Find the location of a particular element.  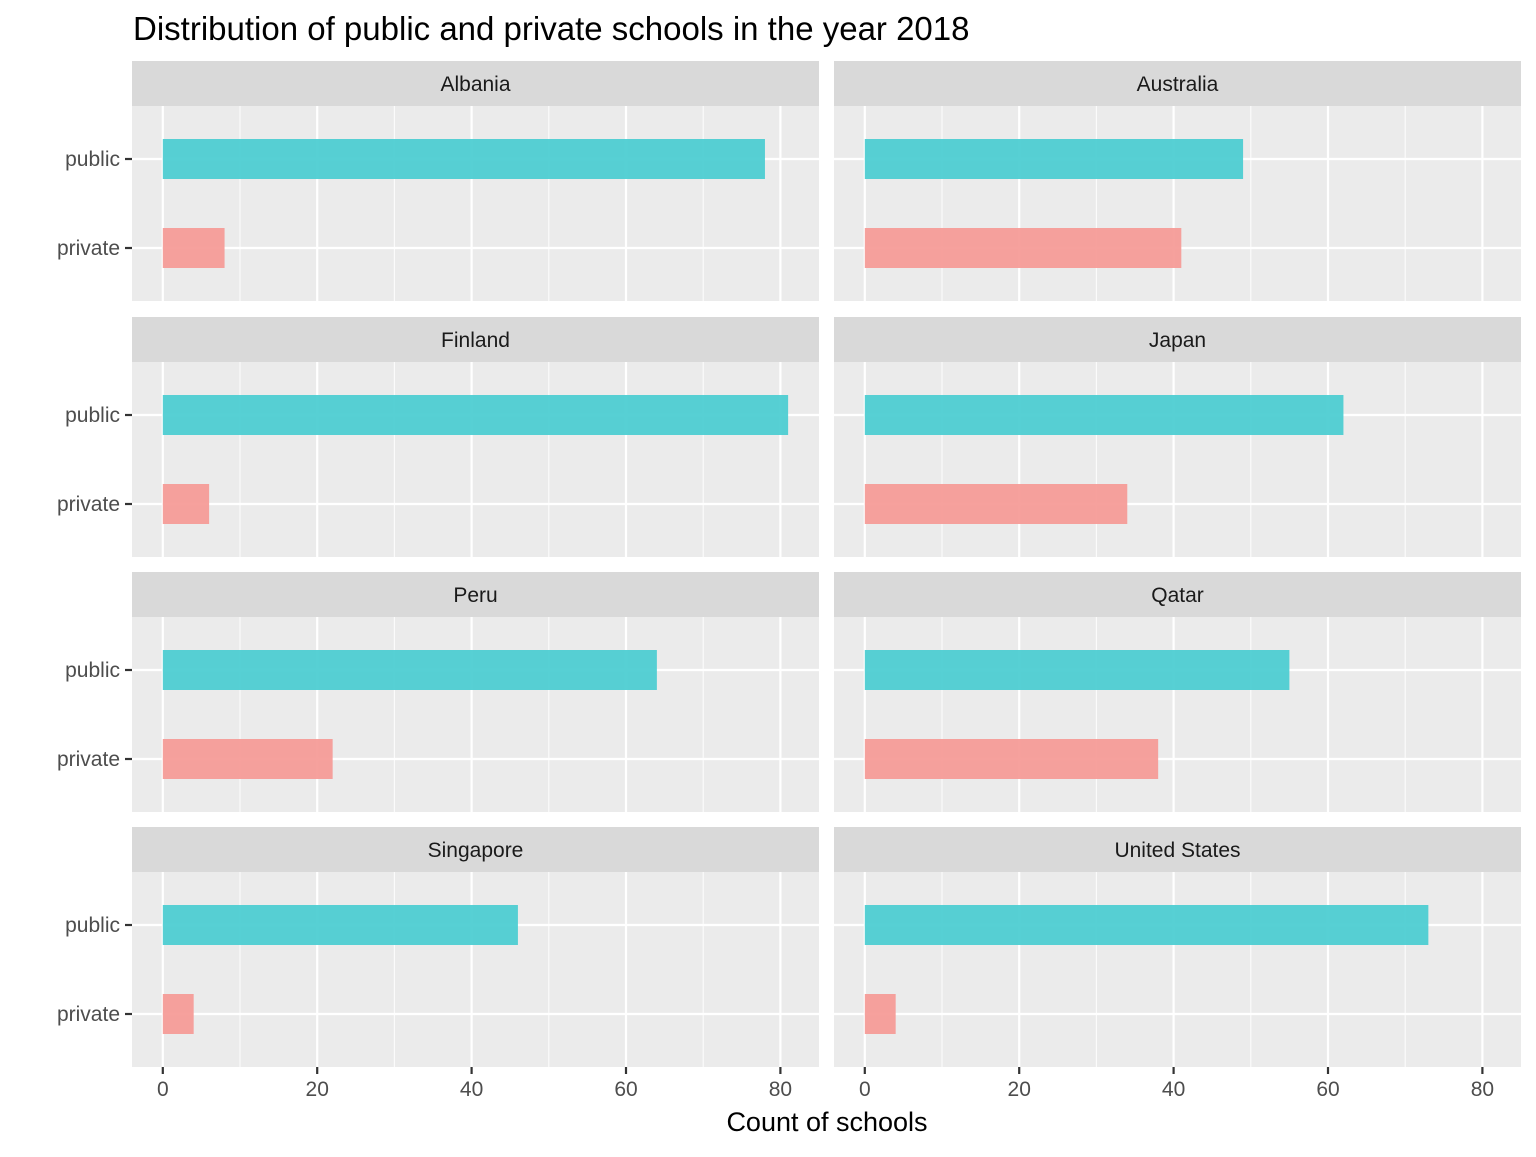

facet-panel-singapore: Singapore public private 0 20 40 60 80 is located at coordinates (438, 964).